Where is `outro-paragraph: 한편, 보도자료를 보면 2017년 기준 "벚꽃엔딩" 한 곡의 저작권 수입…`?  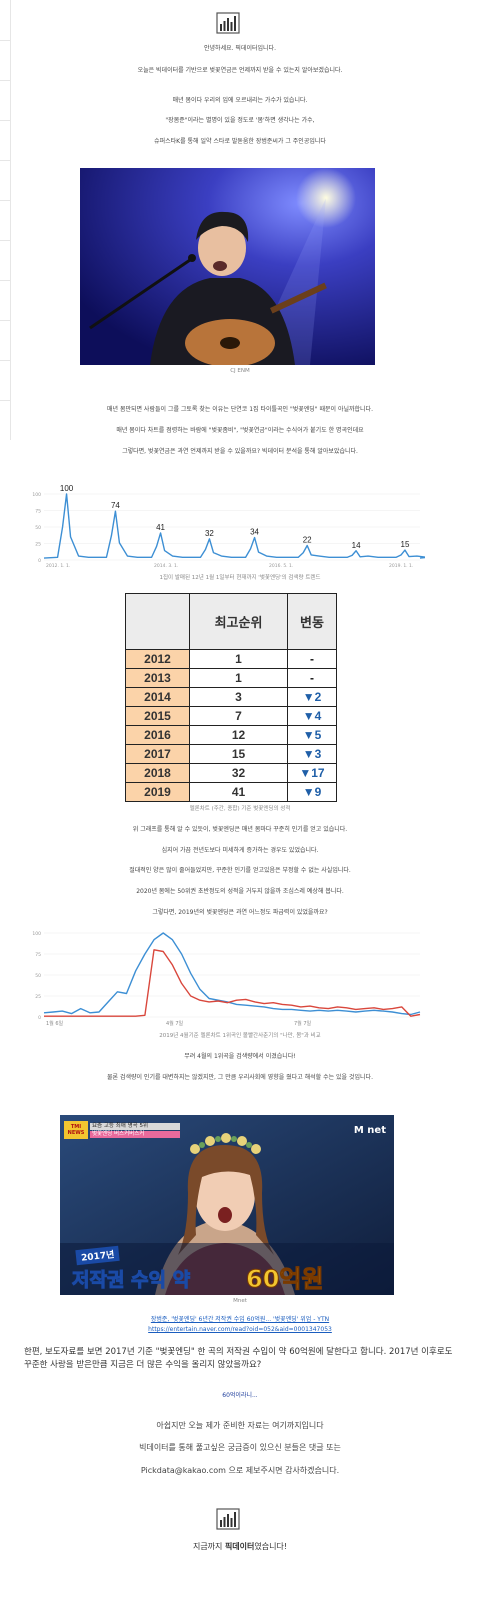 outro-paragraph: 한편, 보도자료를 보면 2017년 기준 "벚꽃엔딩" 한 곡의 저작권 수입… is located at coordinates (238, 1358).